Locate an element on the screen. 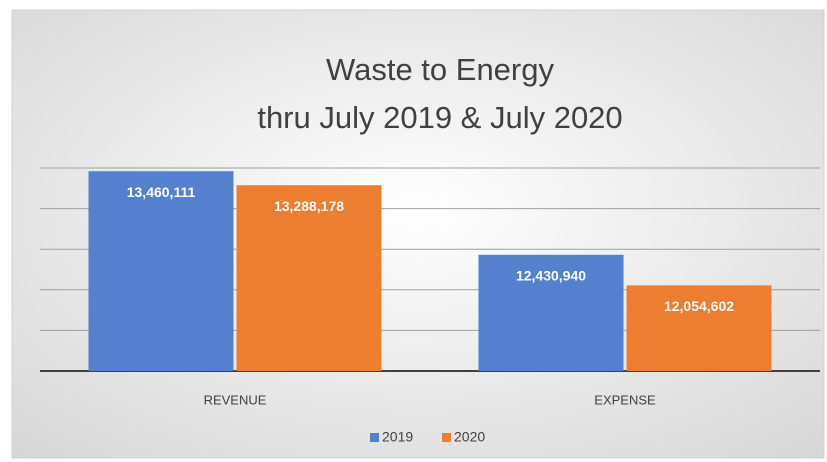 The width and height of the screenshot is (827, 462). chart-title: Waste to Energy is located at coordinates (440, 69).